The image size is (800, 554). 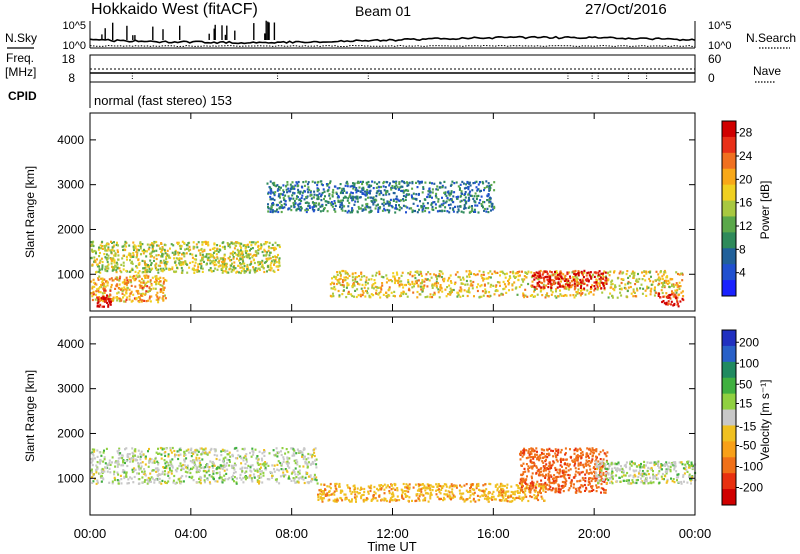 What do you see at coordinates (21, 38) in the screenshot?
I see `nsky-label: N.Sky` at bounding box center [21, 38].